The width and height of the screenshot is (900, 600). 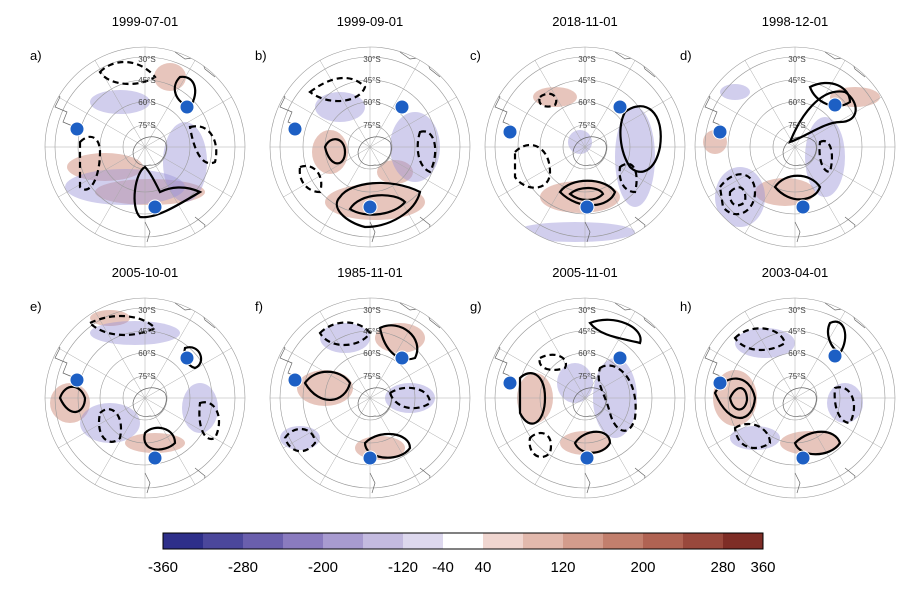 What do you see at coordinates (323, 567) in the screenshot?
I see `colorbar-tick-label: -200` at bounding box center [323, 567].